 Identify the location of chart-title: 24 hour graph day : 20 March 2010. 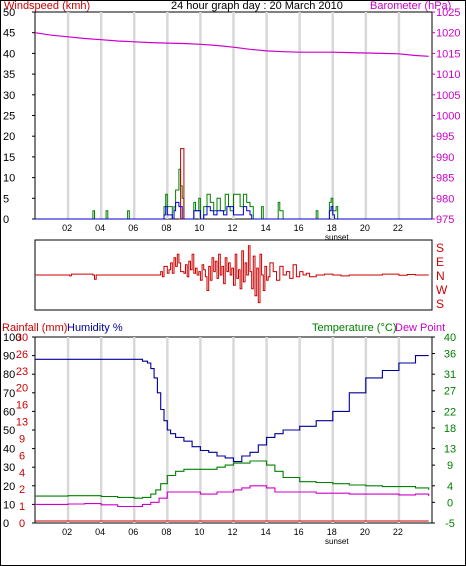
(257, 6).